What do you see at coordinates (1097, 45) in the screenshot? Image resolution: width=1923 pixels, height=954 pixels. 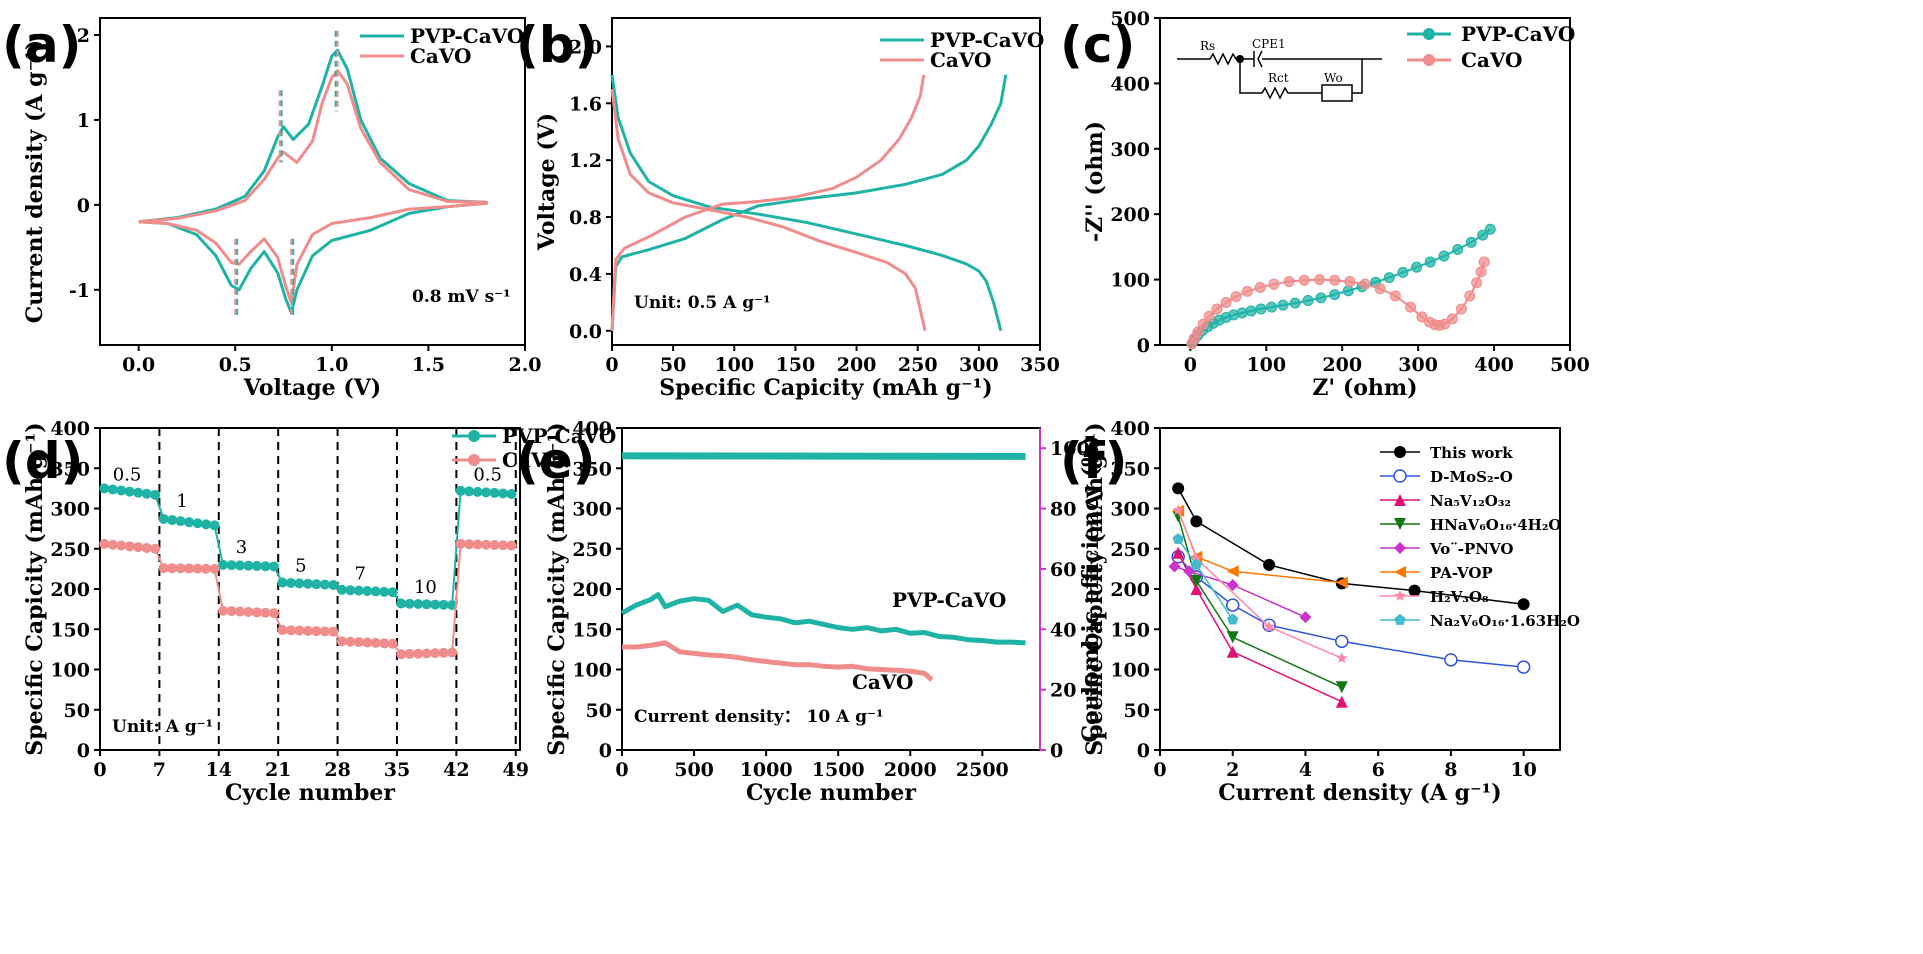 I see `panel-label: (c)` at bounding box center [1097, 45].